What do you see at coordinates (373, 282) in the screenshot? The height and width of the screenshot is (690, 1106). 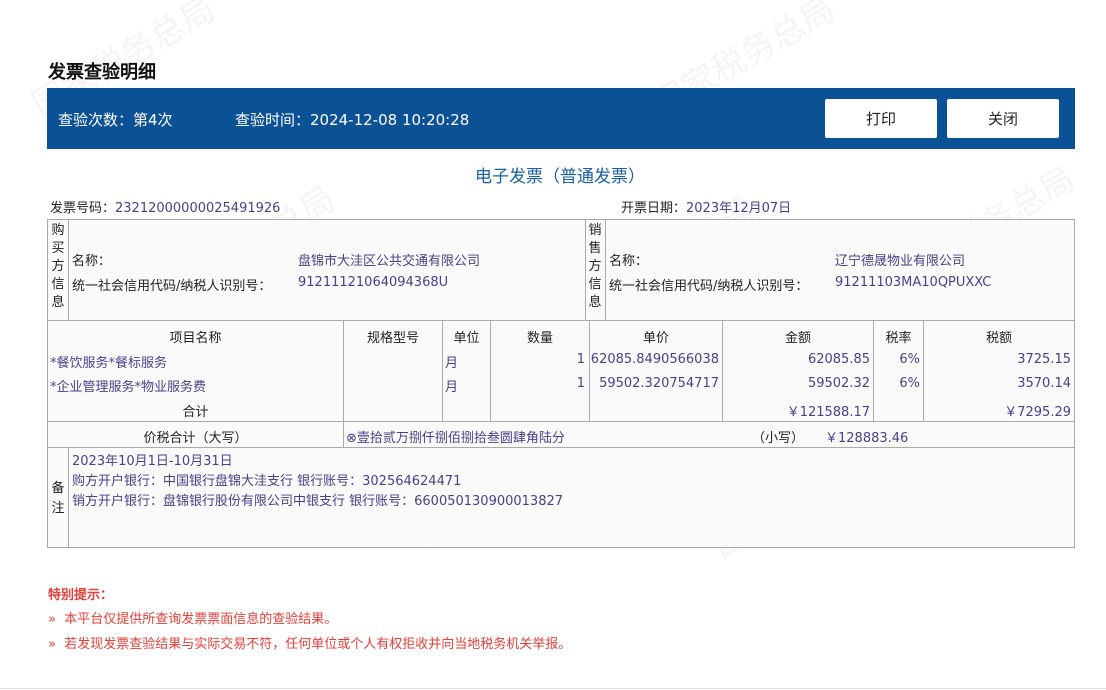 I see `buyer-id: 91211121064094368U` at bounding box center [373, 282].